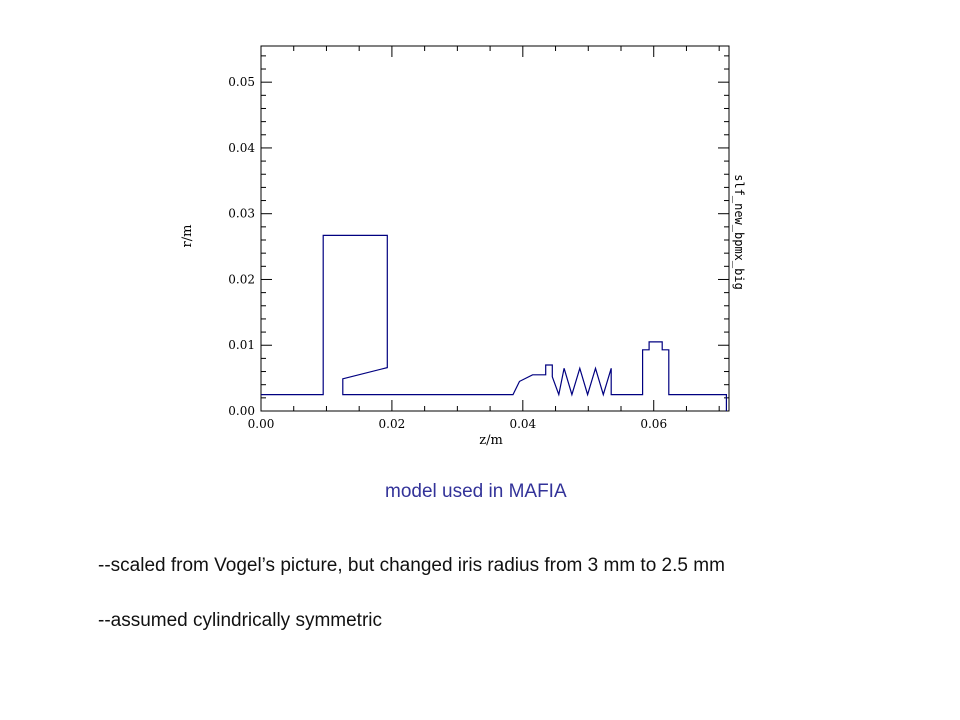  What do you see at coordinates (241, 82) in the screenshot?
I see `y-tick-label: 0.05` at bounding box center [241, 82].